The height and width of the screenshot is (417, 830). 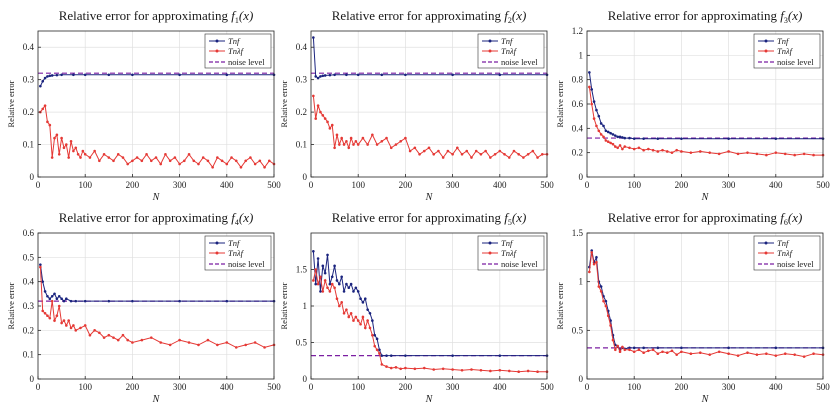 What do you see at coordinates (32, 379) in the screenshot?
I see `y-tick-label: 0` at bounding box center [32, 379].